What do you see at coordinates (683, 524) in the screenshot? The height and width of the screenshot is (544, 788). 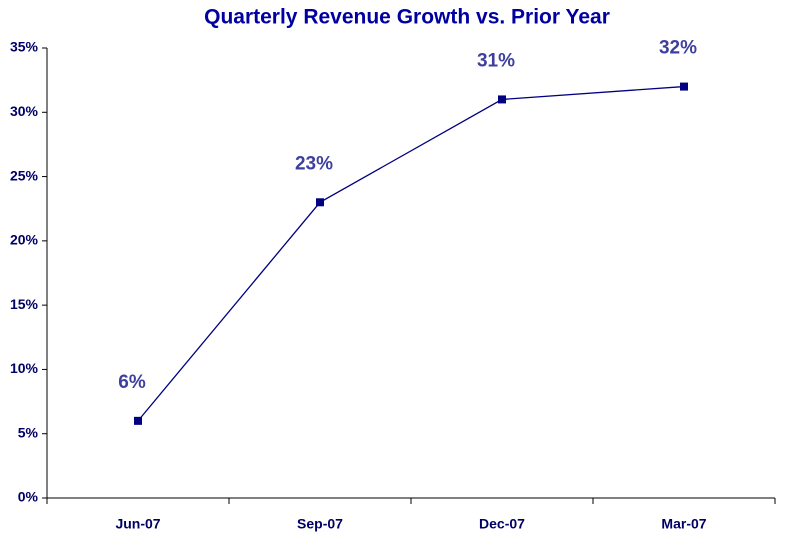 I see `x-tick-label: Mar-07` at bounding box center [683, 524].